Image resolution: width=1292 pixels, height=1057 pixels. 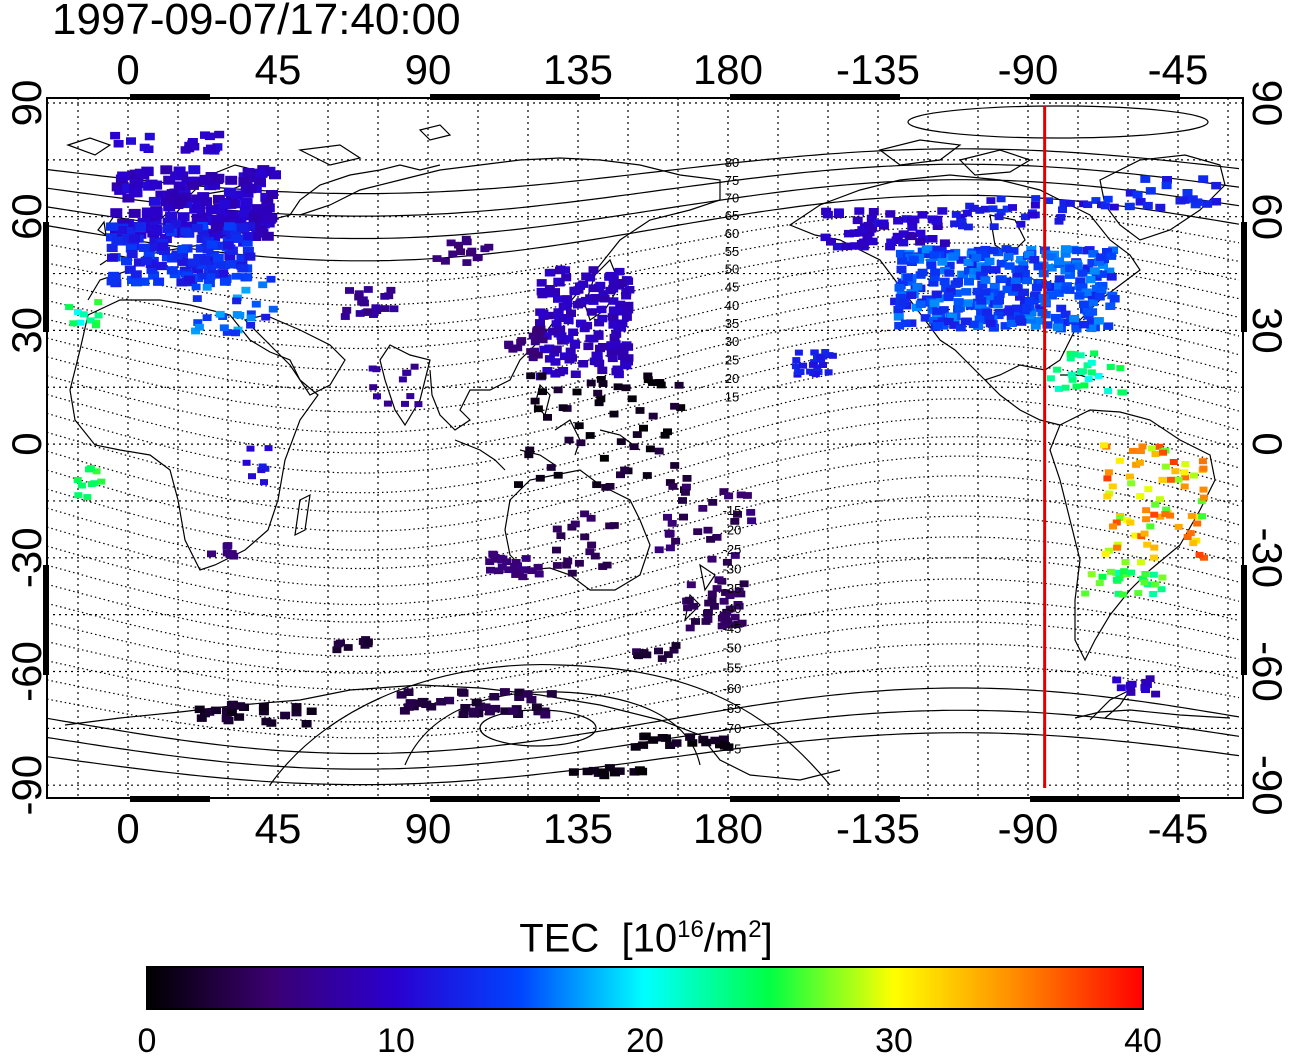 What do you see at coordinates (1267, 216) in the screenshot?
I see `lat-tick-label-right: 60` at bounding box center [1267, 216].